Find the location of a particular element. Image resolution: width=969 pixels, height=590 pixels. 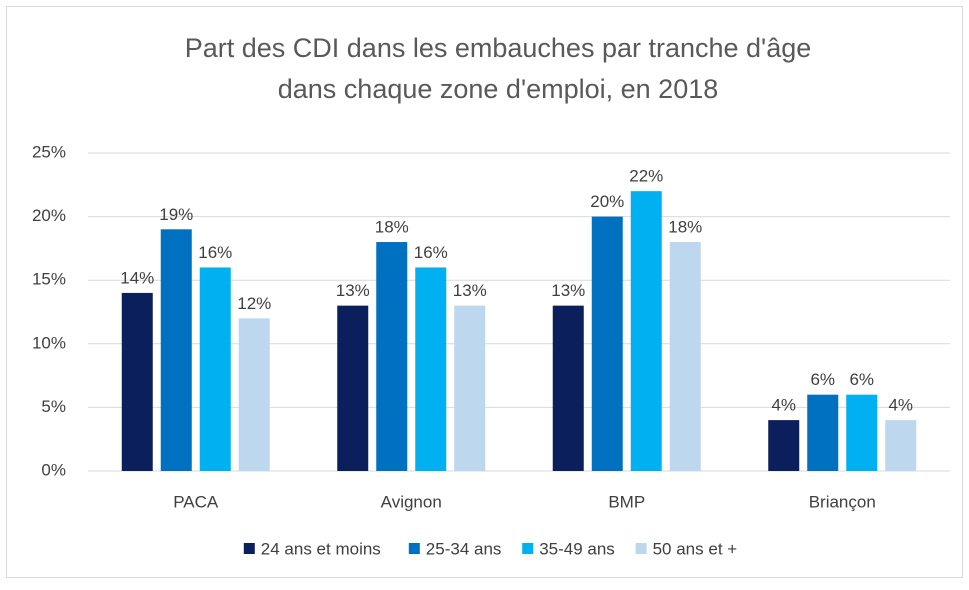

x-tick-label: Avignon is located at coordinates (411, 501).